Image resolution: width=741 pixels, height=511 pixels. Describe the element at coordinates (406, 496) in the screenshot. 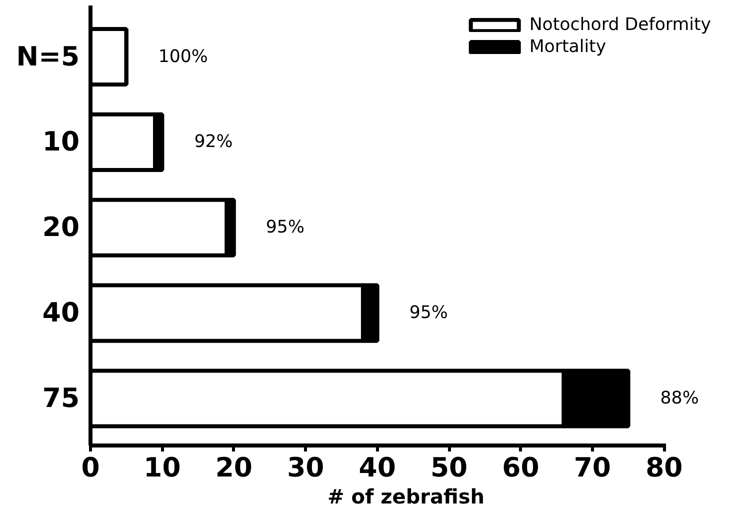

I see `x-axis-title: # of zebrafish` at that location.